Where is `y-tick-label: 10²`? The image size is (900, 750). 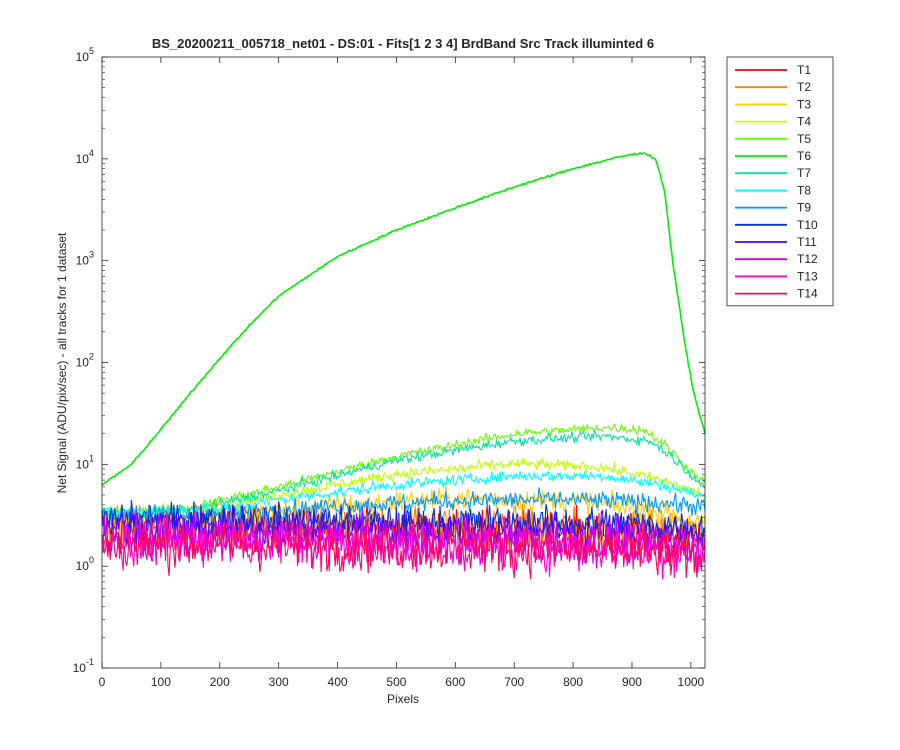 y-tick-label: 10² is located at coordinates (85, 361).